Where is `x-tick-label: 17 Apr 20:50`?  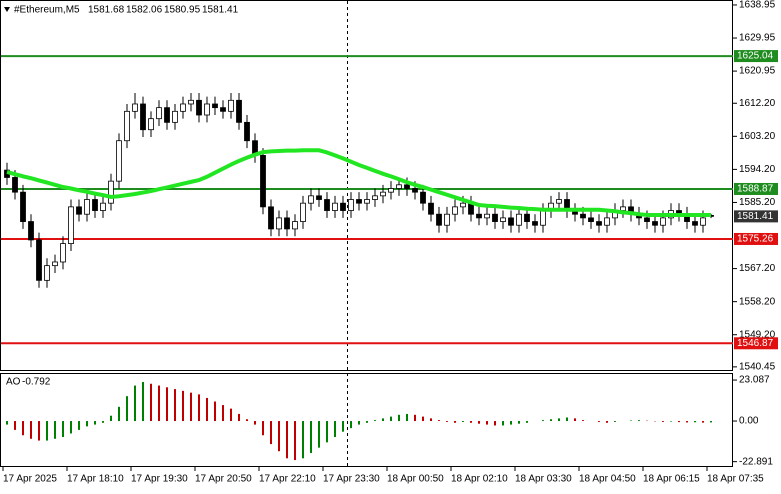
x-tick-label: 17 Apr 20:50 is located at coordinates (223, 479).